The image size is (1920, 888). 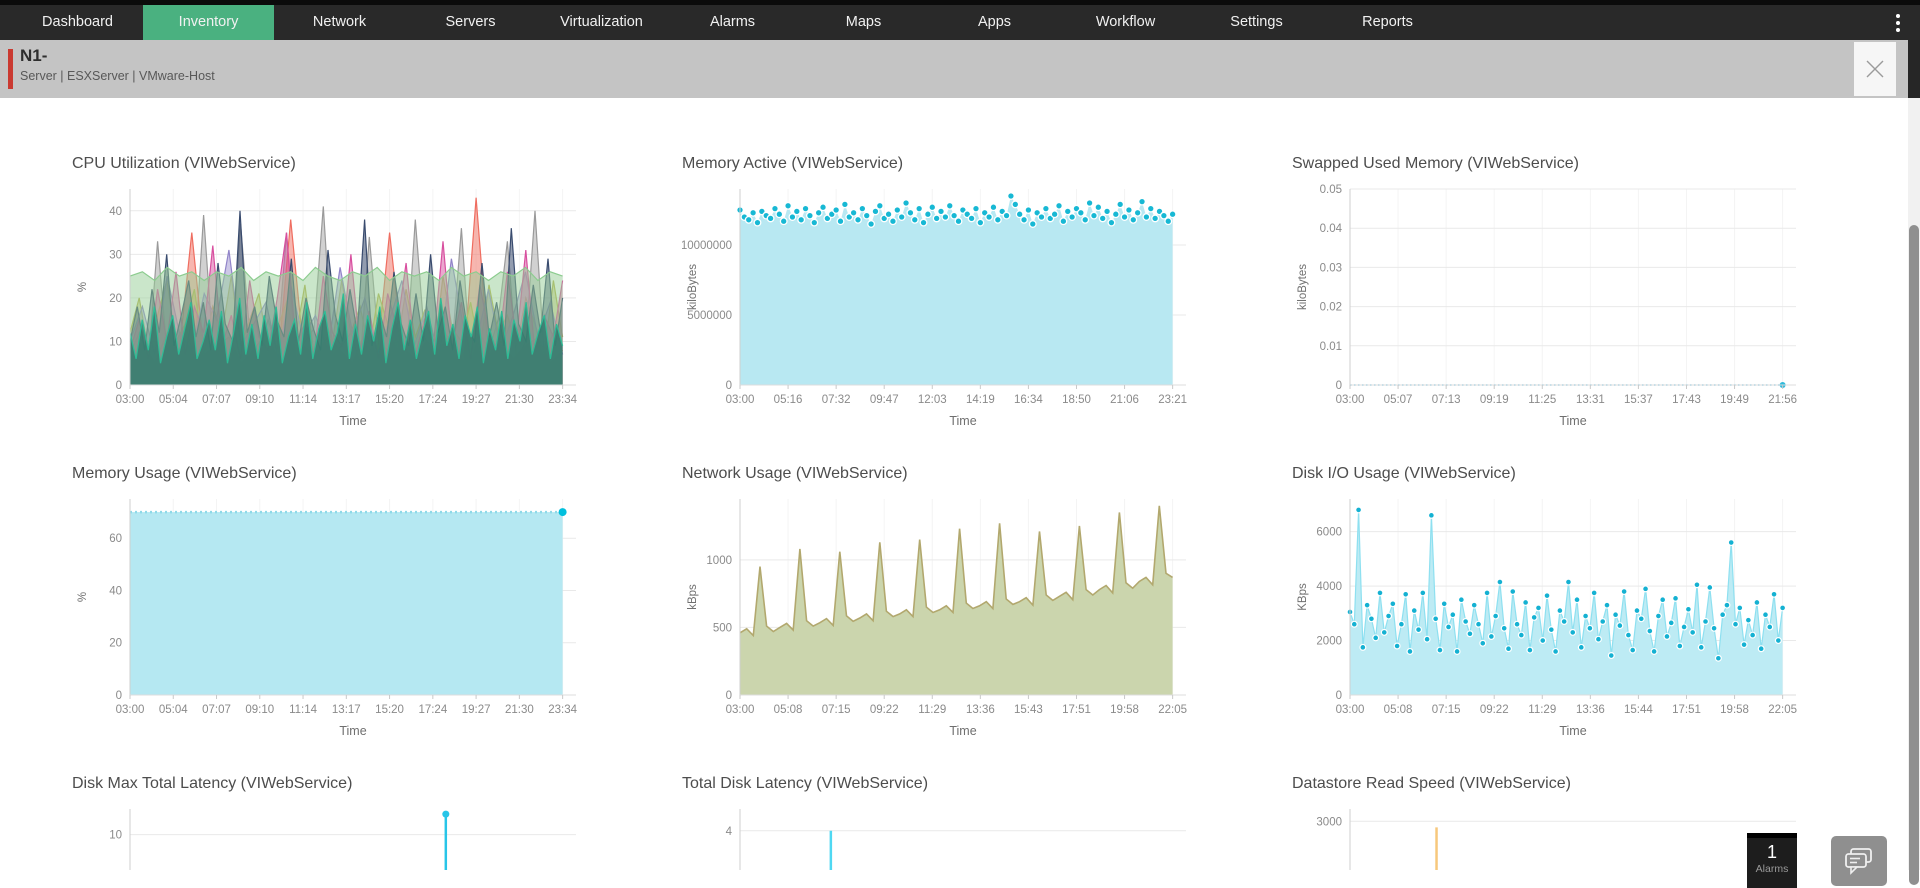 I want to click on nav-tab-virtualization: Virtualization, so click(x=601, y=22).